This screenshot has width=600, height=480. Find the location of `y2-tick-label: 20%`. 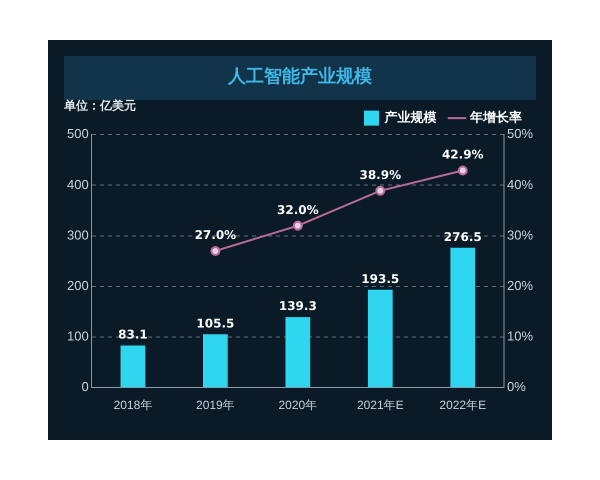

y2-tick-label: 20% is located at coordinates (520, 285).